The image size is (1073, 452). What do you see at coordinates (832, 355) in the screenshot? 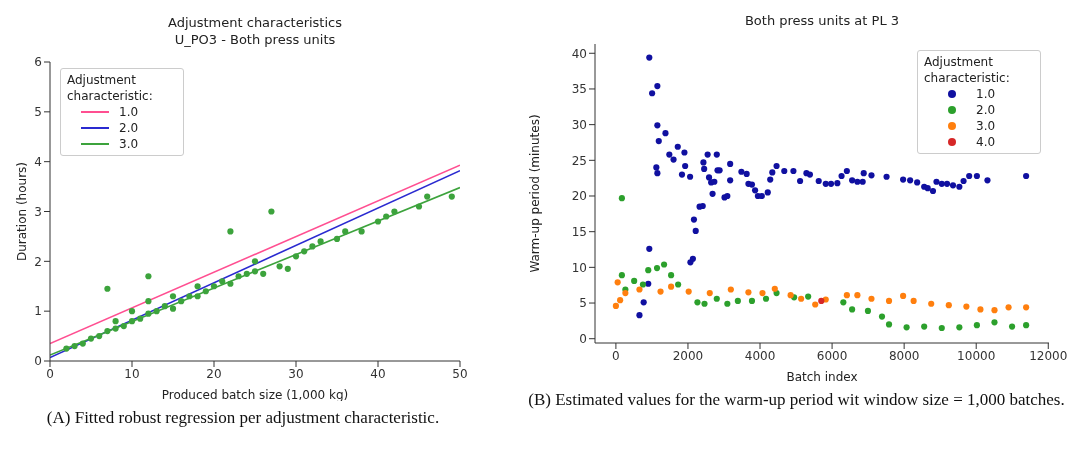
I see `x-tick-label: 6000` at bounding box center [832, 355].